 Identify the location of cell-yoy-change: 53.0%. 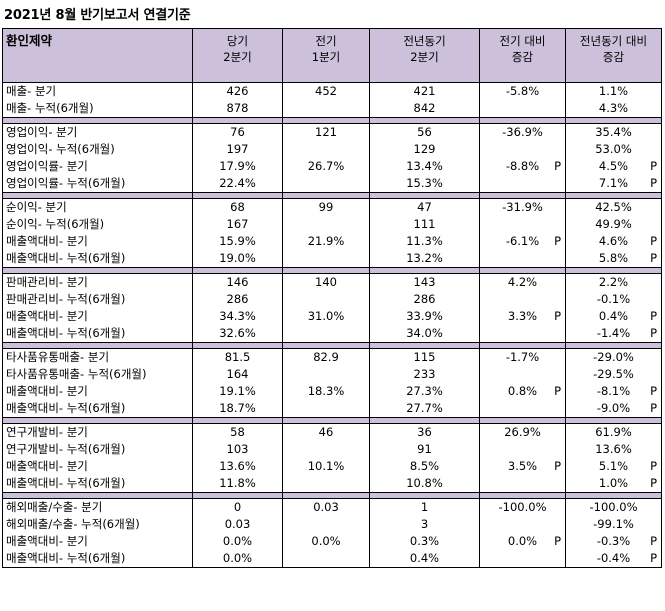
(613, 149).